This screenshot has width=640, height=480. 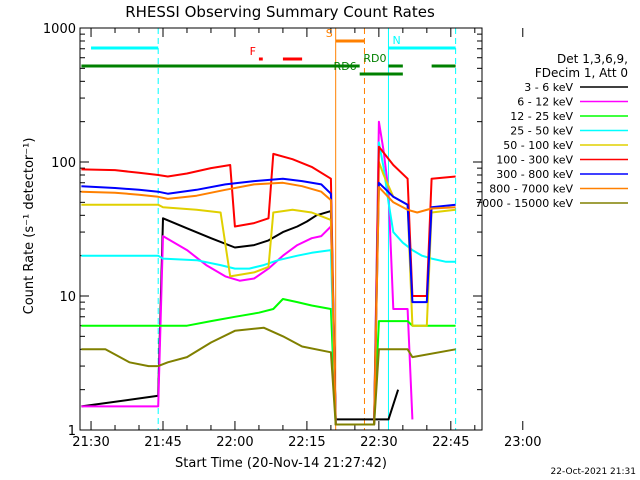 What do you see at coordinates (162, 442) in the screenshot?
I see `x-tick-label: 21:45` at bounding box center [162, 442].